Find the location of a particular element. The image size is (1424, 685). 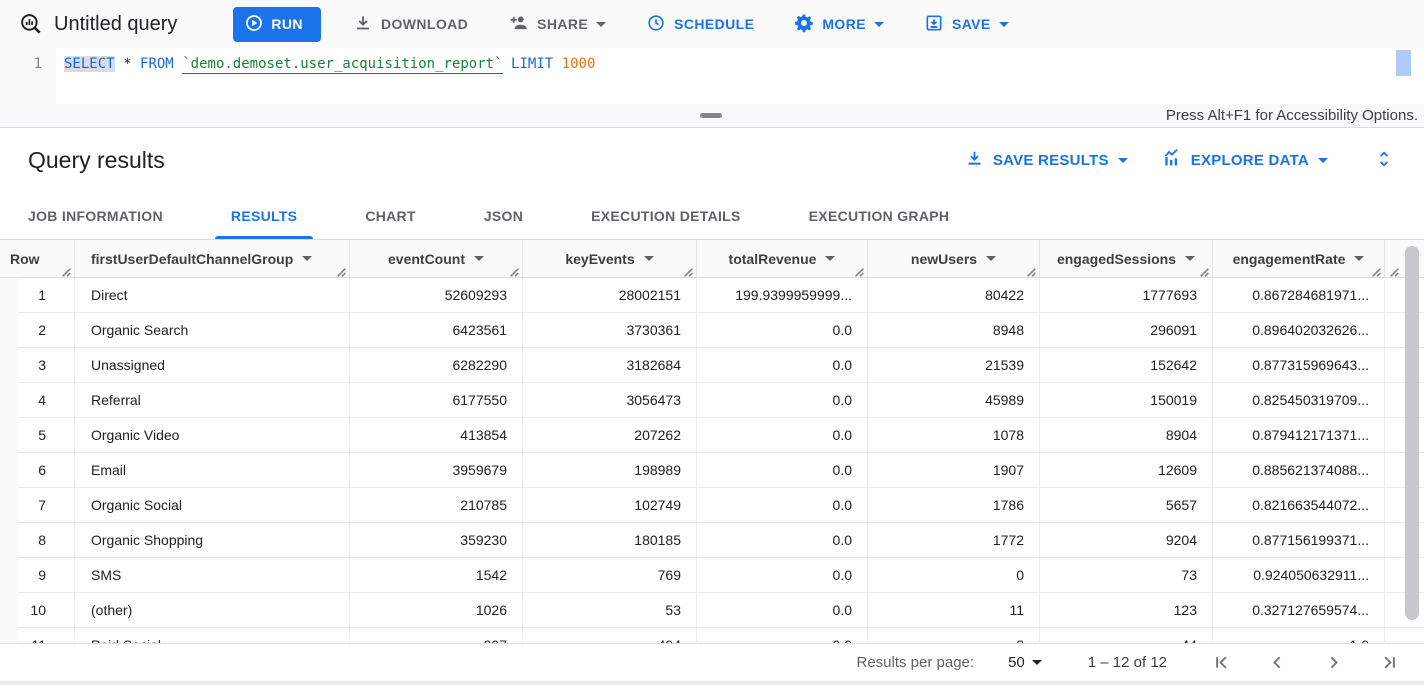

editor-scrollbar-thumb is located at coordinates (1403, 63).